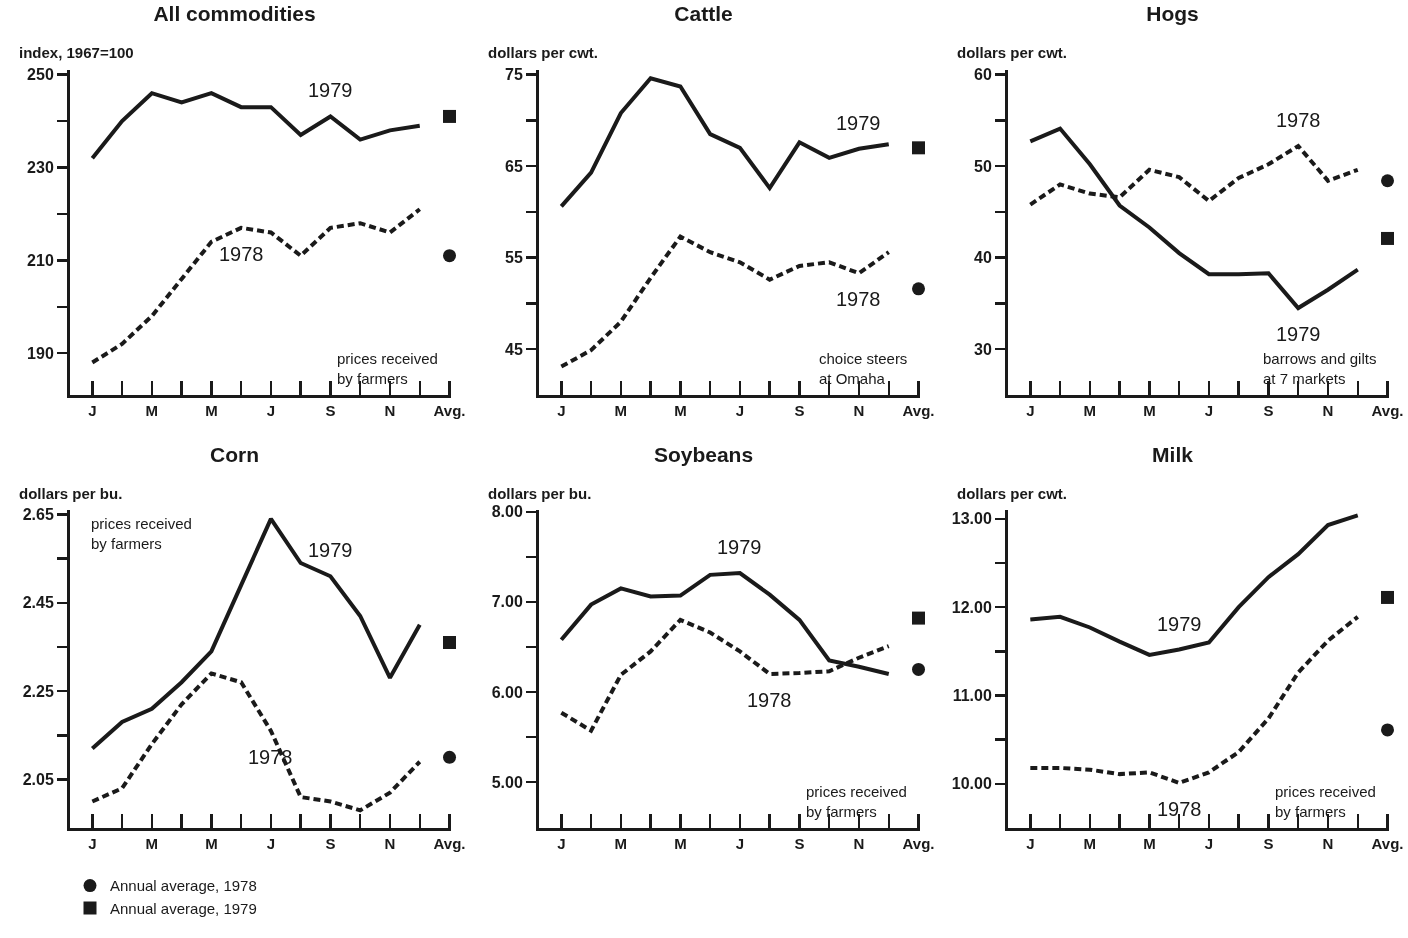  I want to click on y-tick-label: 55, so click(514, 258).